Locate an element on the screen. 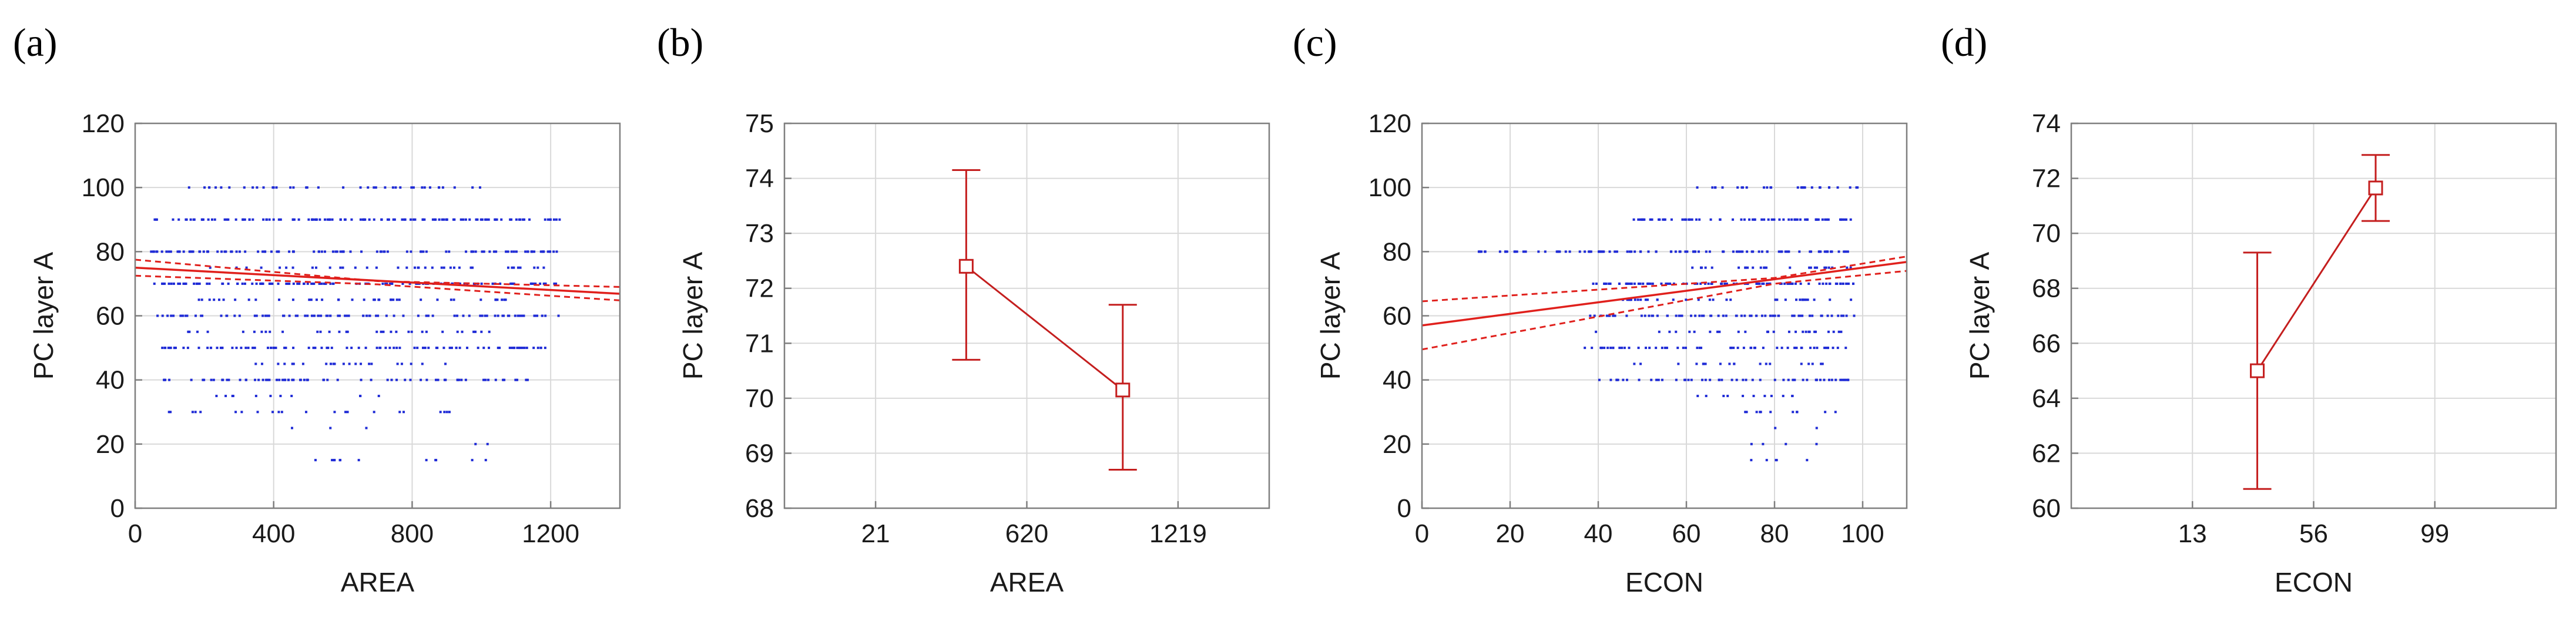 This screenshot has height=621, width=2576. y-axis-ticks: 60 62 64 66 68 70 72 74 is located at coordinates (2055, 316).